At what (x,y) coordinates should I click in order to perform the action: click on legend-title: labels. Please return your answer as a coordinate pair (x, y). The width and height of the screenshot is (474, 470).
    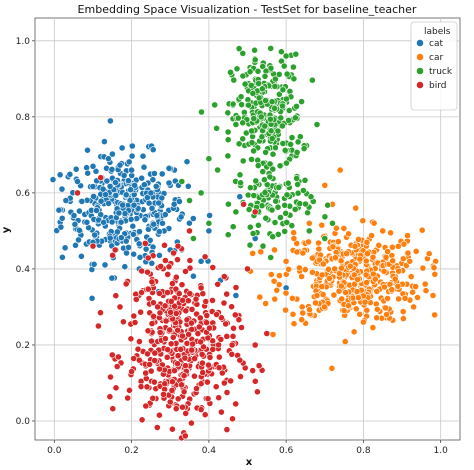
    Looking at the image, I should click on (437, 32).